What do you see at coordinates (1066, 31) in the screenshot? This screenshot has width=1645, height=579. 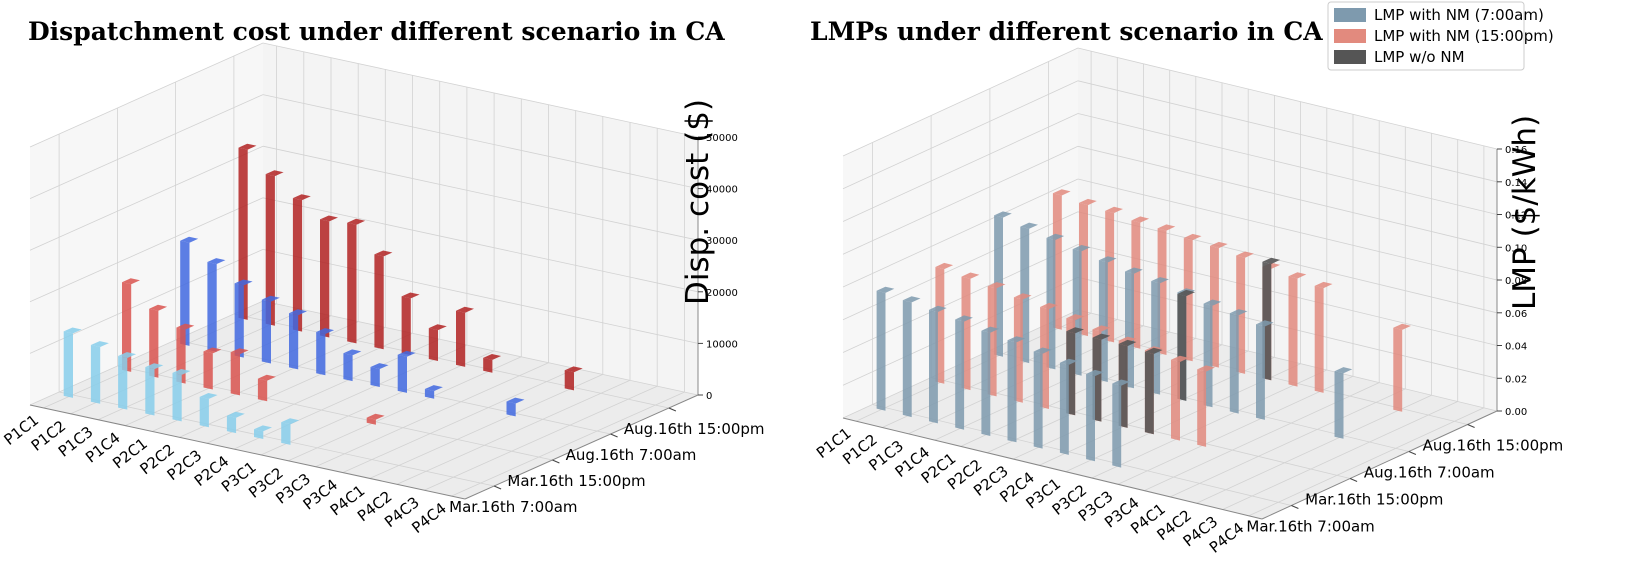 I see `chart-title: LMPs under different scenario in CA` at bounding box center [1066, 31].